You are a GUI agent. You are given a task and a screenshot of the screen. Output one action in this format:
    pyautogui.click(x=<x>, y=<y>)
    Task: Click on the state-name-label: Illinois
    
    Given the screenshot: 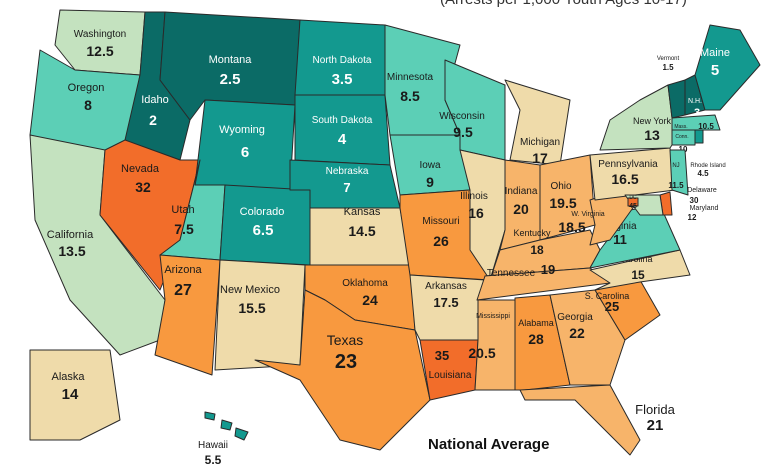 What is the action you would take?
    pyautogui.click(x=474, y=196)
    